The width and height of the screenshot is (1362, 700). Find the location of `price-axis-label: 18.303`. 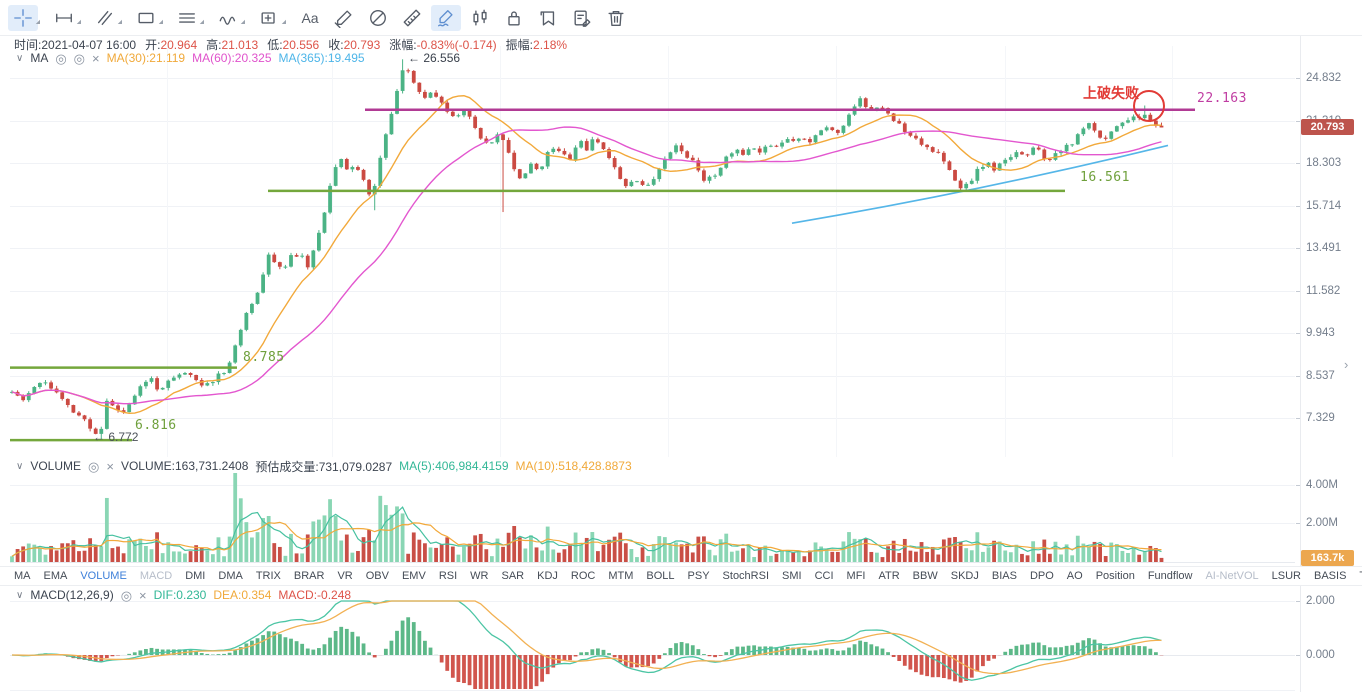

price-axis-label: 18.303 is located at coordinates (1324, 163).